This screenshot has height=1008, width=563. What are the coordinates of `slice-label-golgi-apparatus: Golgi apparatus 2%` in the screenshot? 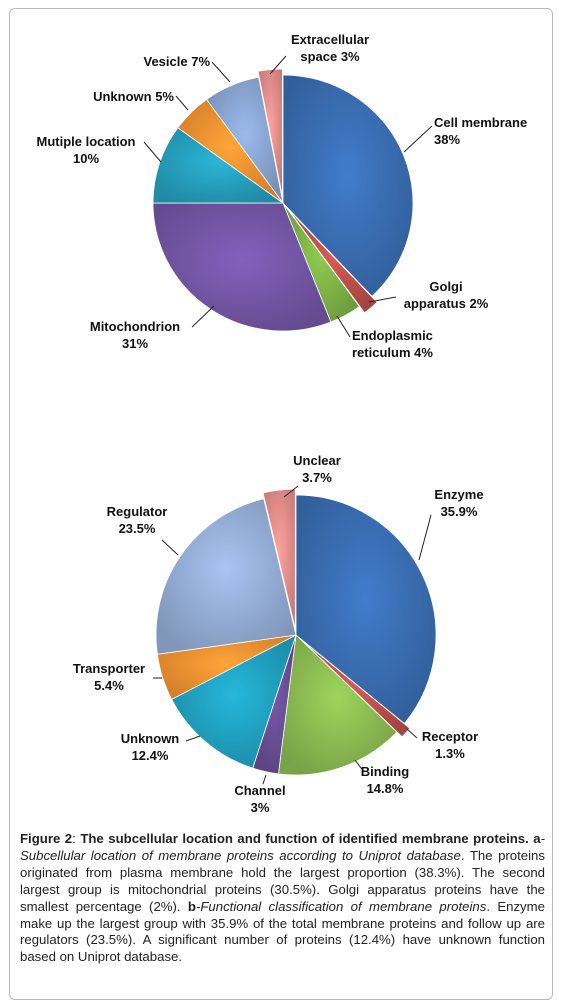 It's located at (446, 295).